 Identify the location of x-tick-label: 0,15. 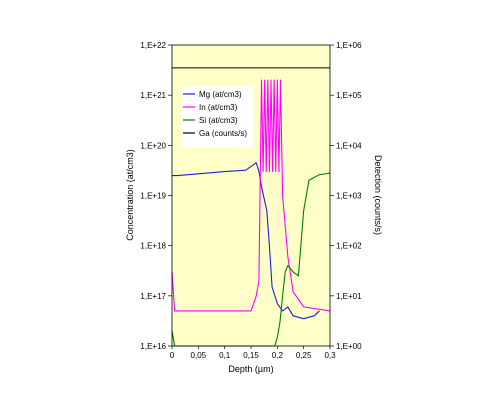
(251, 355).